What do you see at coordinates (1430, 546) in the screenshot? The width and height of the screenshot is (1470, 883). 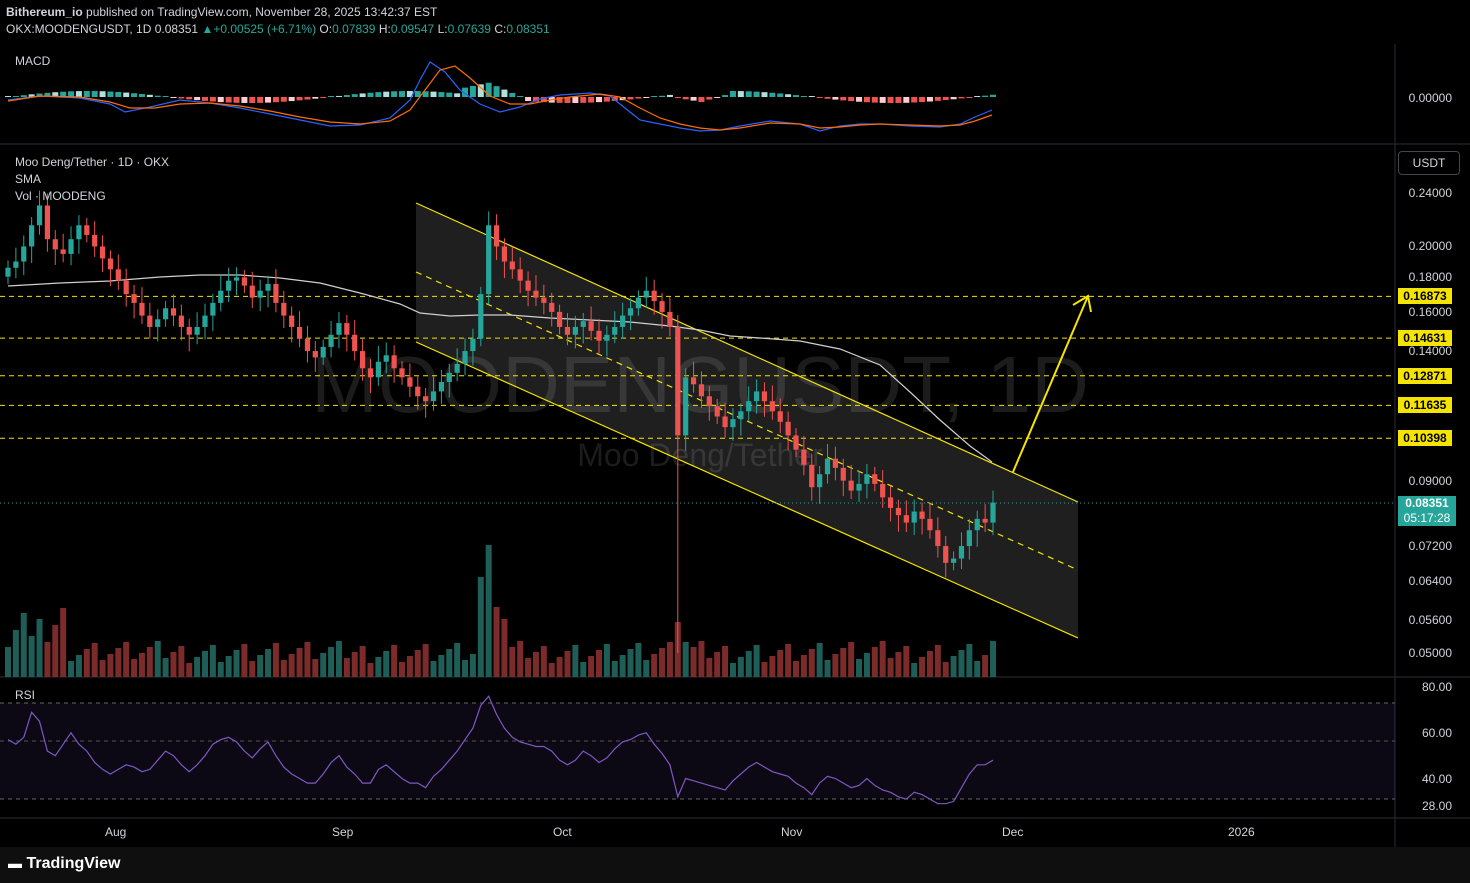 I see `price-tick: 0.07200` at bounding box center [1430, 546].